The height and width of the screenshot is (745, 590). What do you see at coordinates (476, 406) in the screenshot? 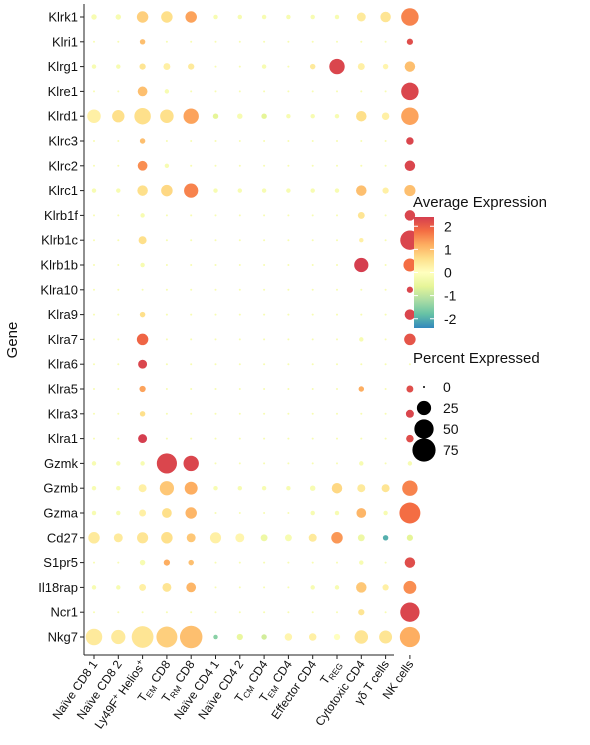
I see `size-legend: Percent Expressed 0 25 50 75` at bounding box center [476, 406].